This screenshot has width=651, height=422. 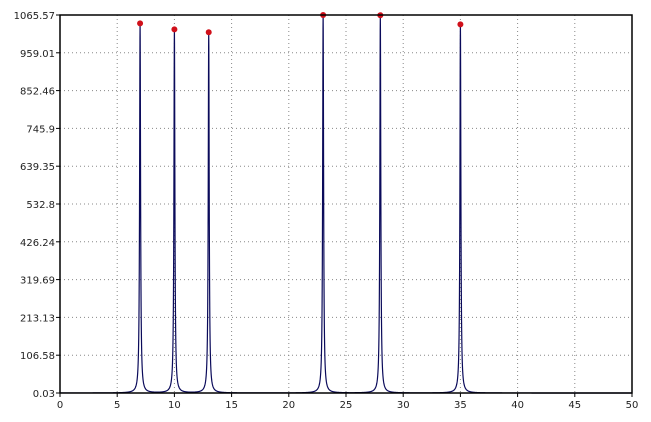 What do you see at coordinates (403, 405) in the screenshot?
I see `x-tick-label: 30` at bounding box center [403, 405].